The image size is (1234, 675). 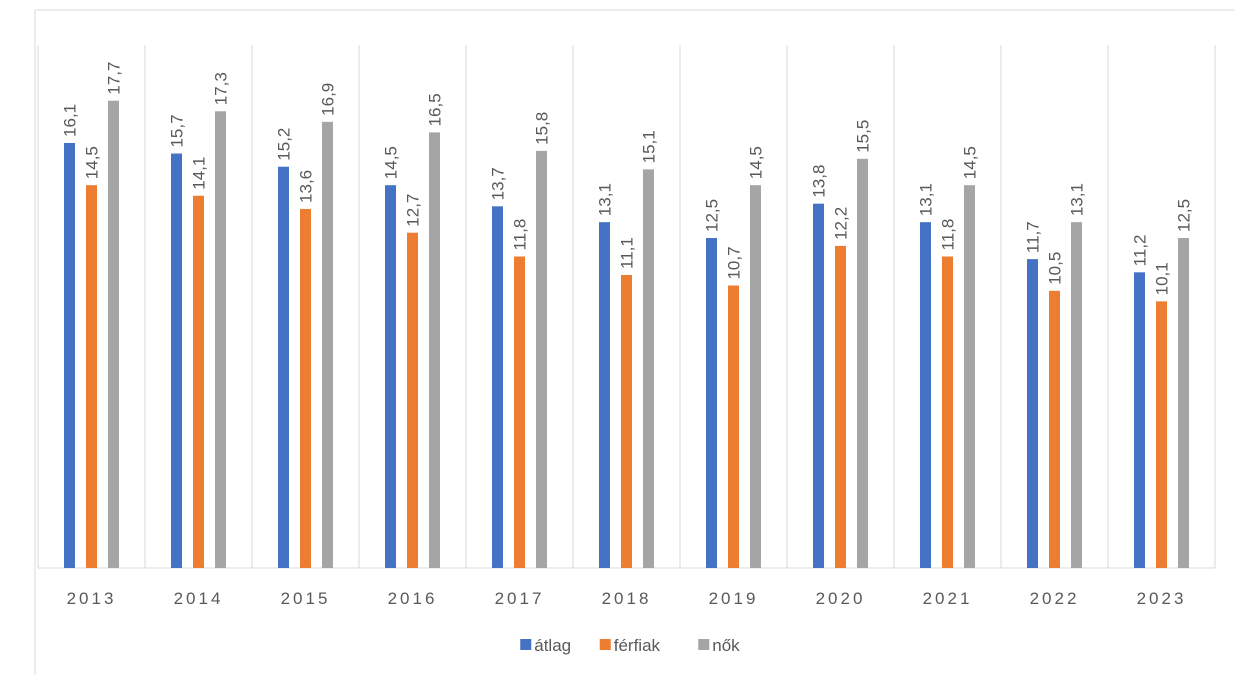 I want to click on value-label: 15,5, so click(x=863, y=136).